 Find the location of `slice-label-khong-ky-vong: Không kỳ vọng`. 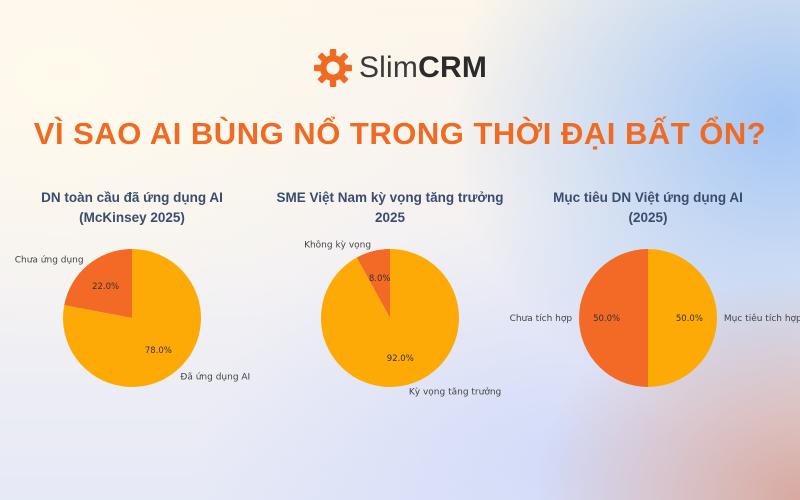

slice-label-khong-ky-vong: Không kỳ vọng is located at coordinates (337, 244).